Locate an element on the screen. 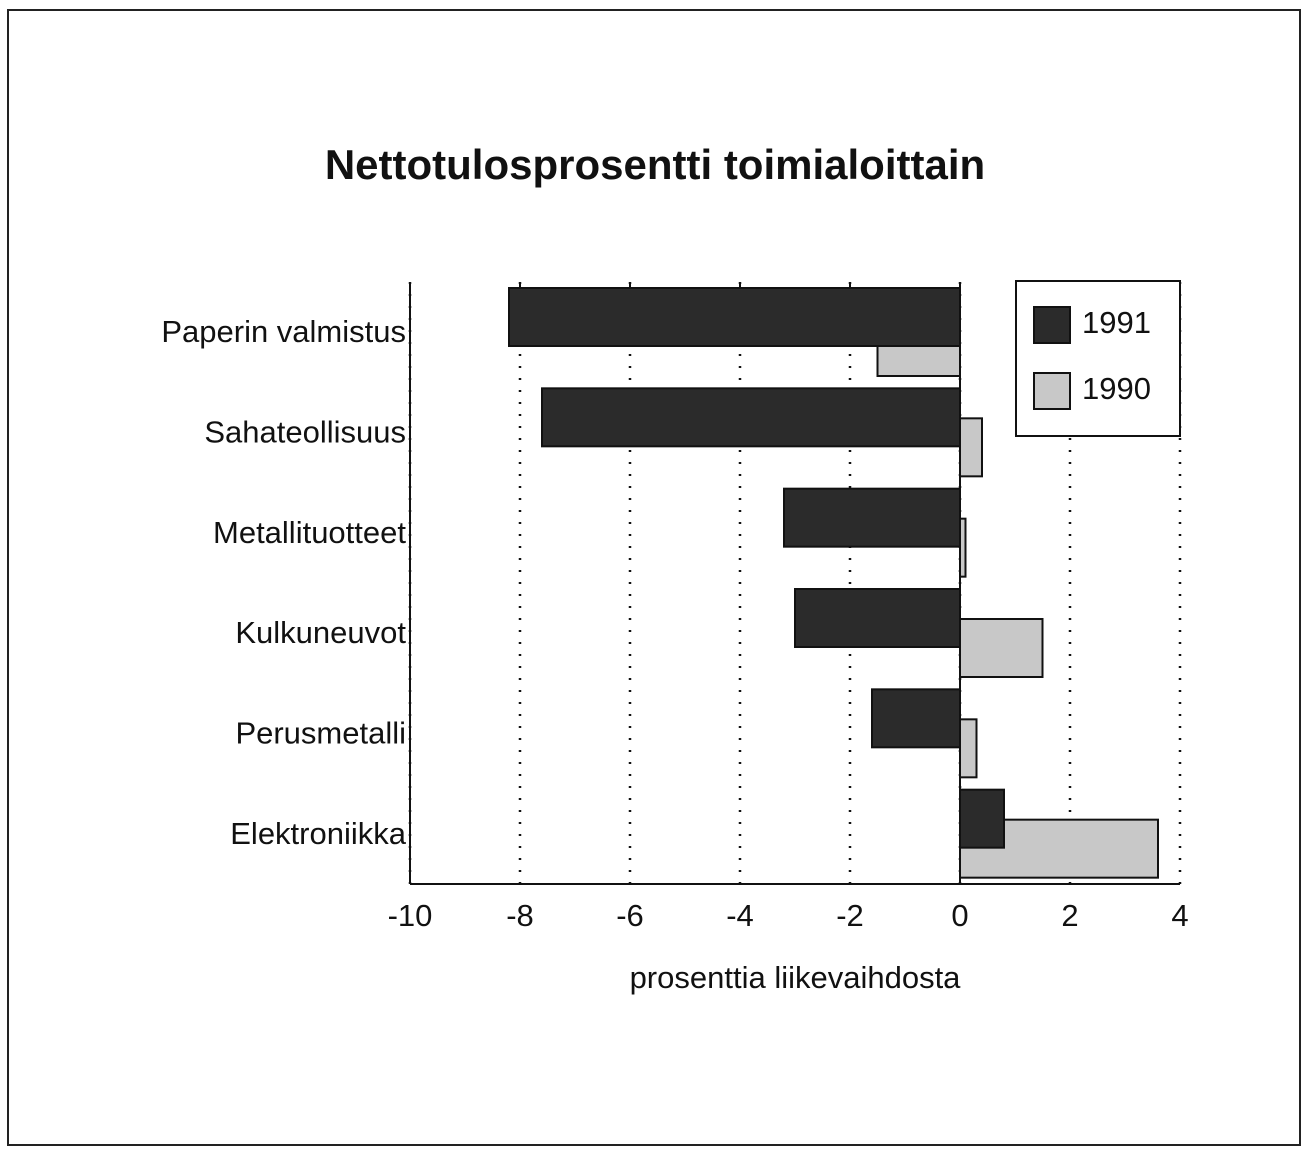 This screenshot has height=1153, width=1308. y-tick-label: Kulkuneuvot is located at coordinates (320, 632).